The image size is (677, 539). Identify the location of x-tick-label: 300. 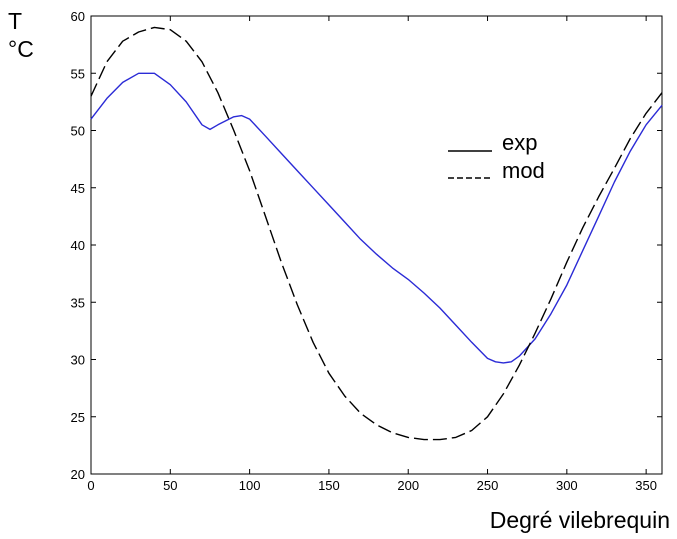
(567, 485).